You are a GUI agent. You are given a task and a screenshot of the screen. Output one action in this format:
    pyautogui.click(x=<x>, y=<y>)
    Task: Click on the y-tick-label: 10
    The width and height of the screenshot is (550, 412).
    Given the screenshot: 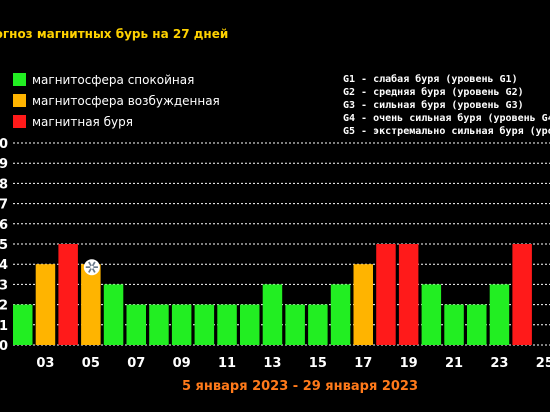 What is the action you would take?
    pyautogui.click(x=4, y=144)
    